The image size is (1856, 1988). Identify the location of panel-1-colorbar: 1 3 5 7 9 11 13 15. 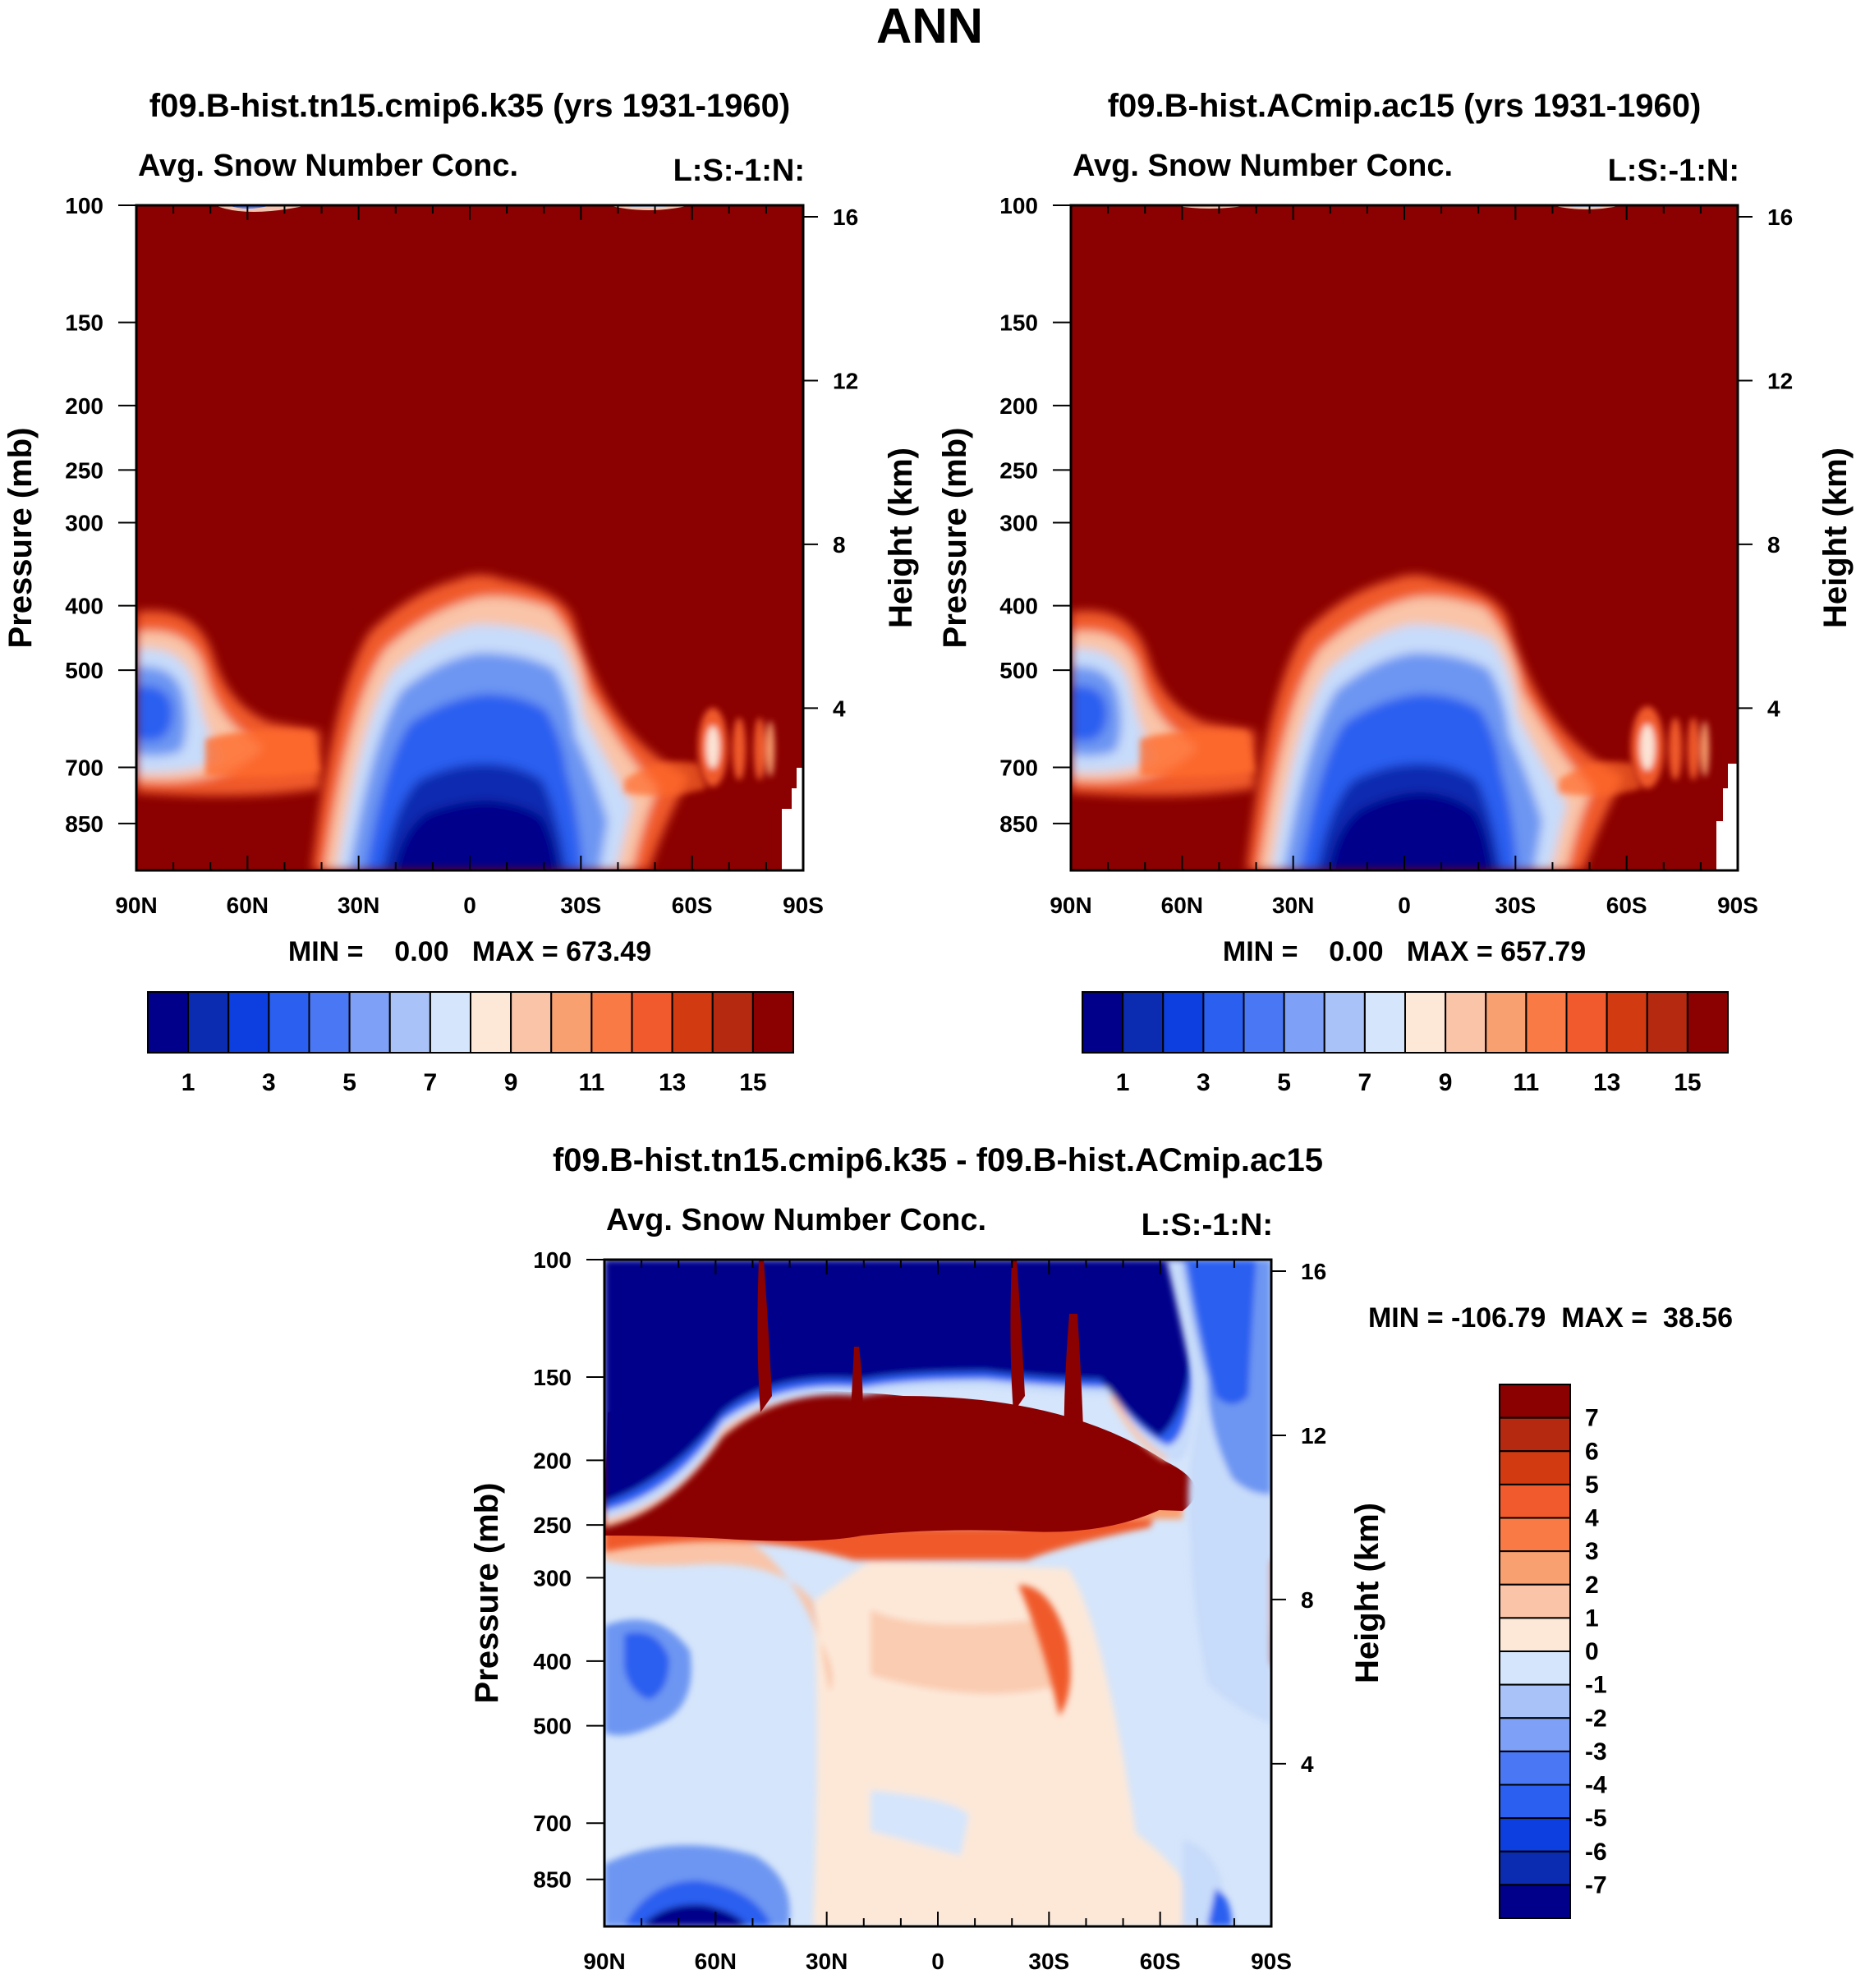
(470, 1043).